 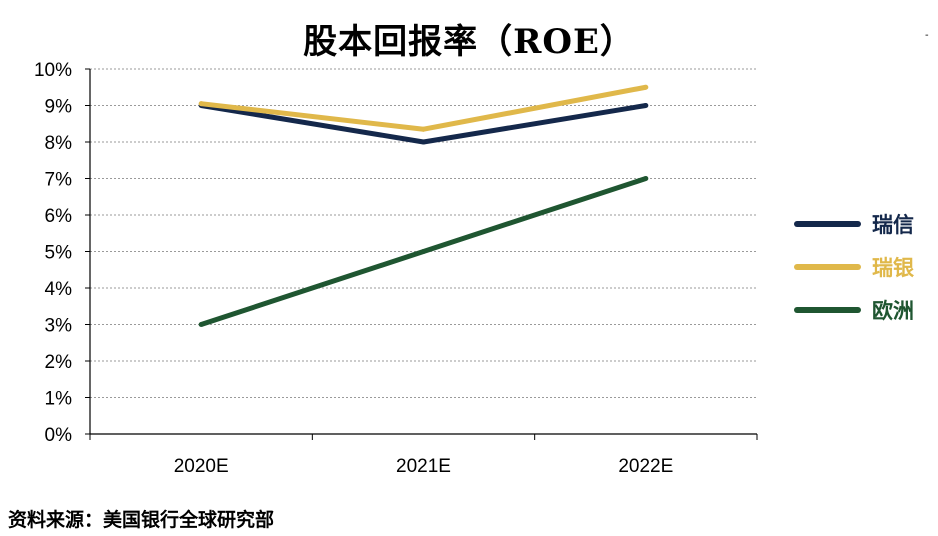 I want to click on corner-mark: -, so click(x=927, y=35).